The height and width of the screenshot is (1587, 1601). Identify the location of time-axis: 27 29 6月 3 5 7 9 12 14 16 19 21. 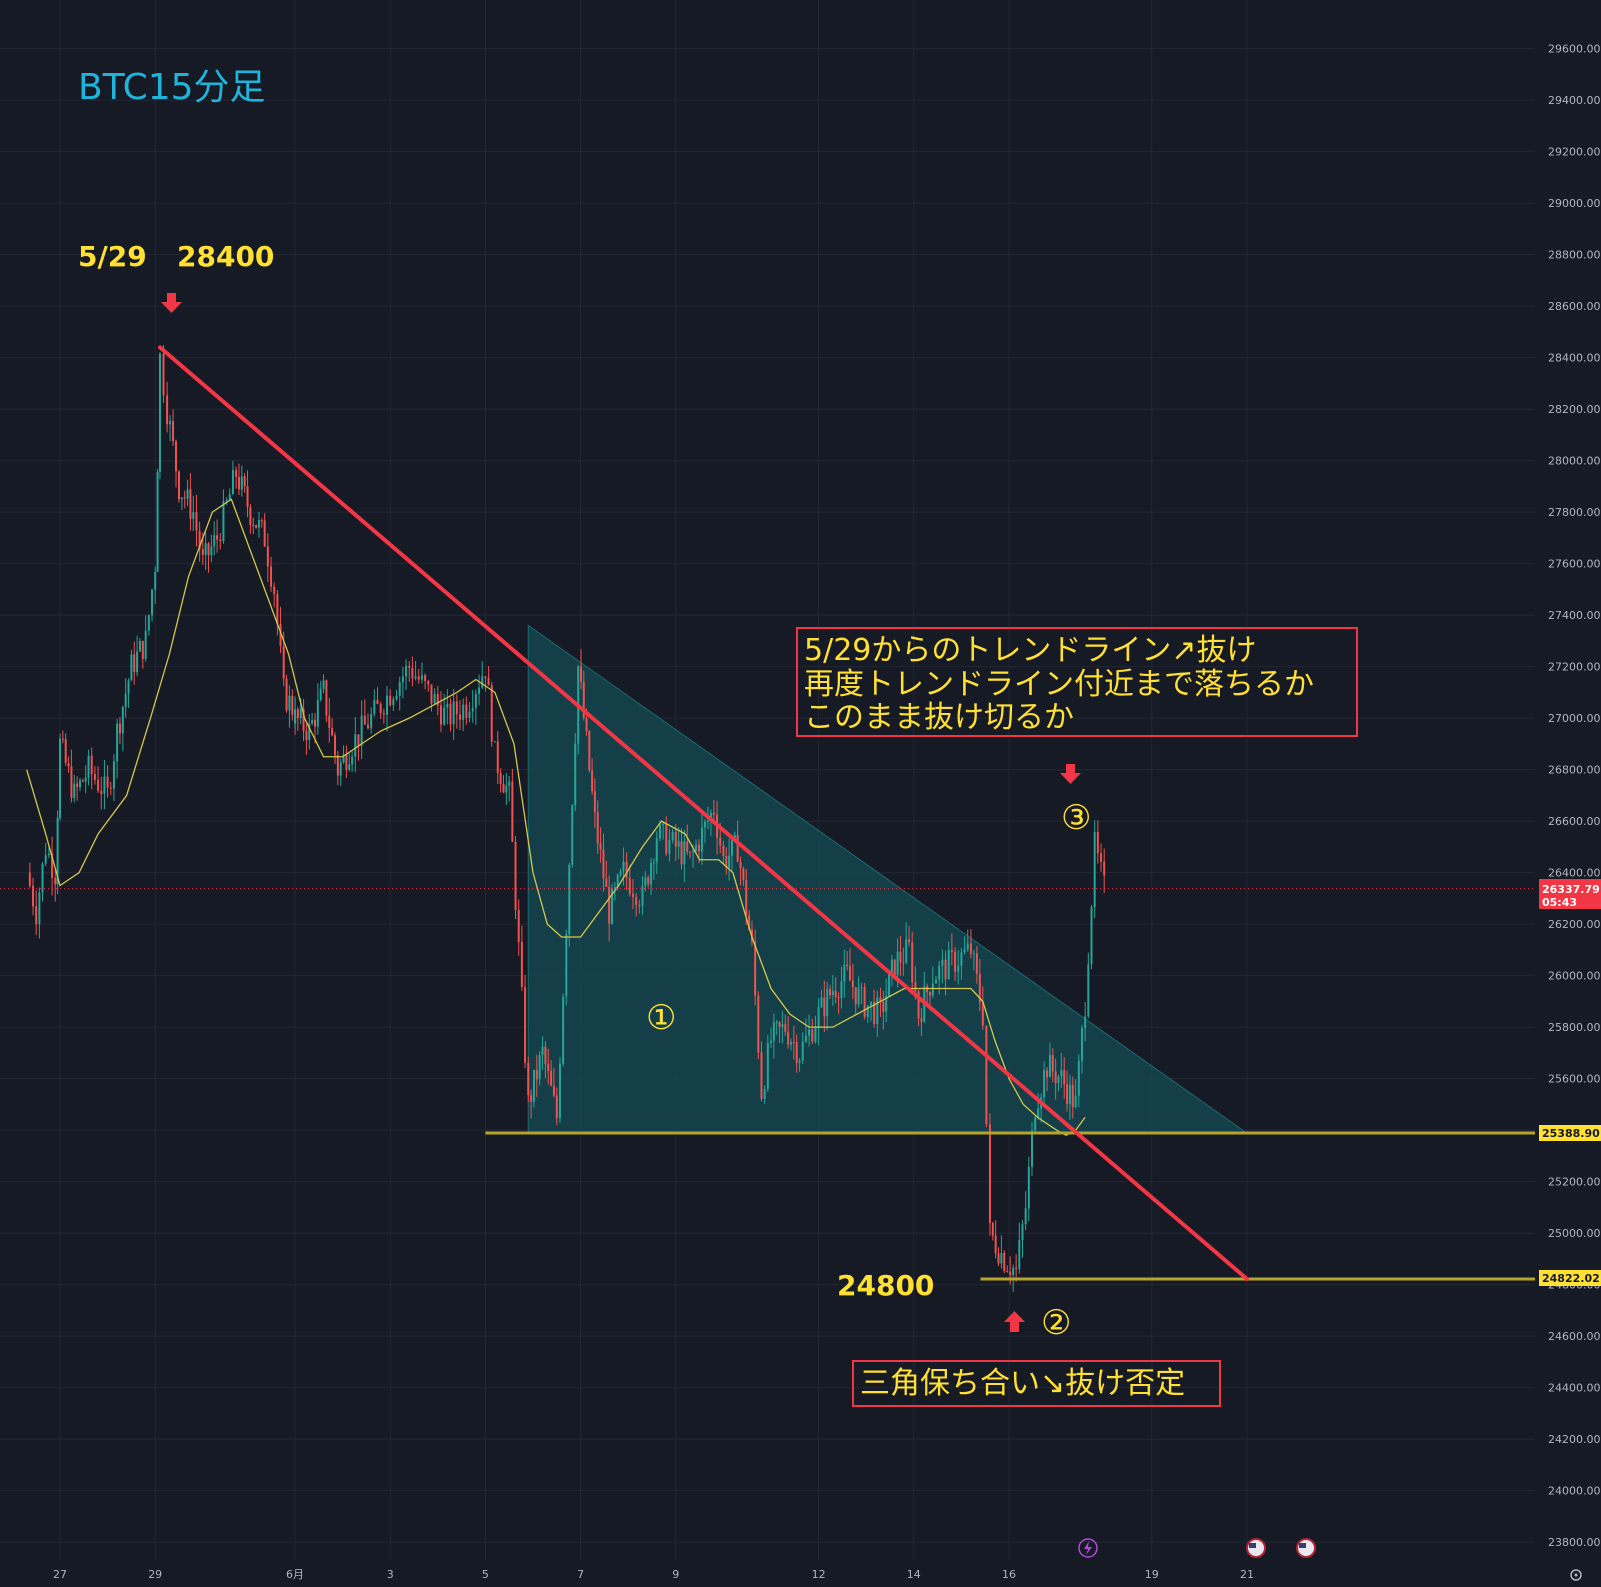
(653, 1574).